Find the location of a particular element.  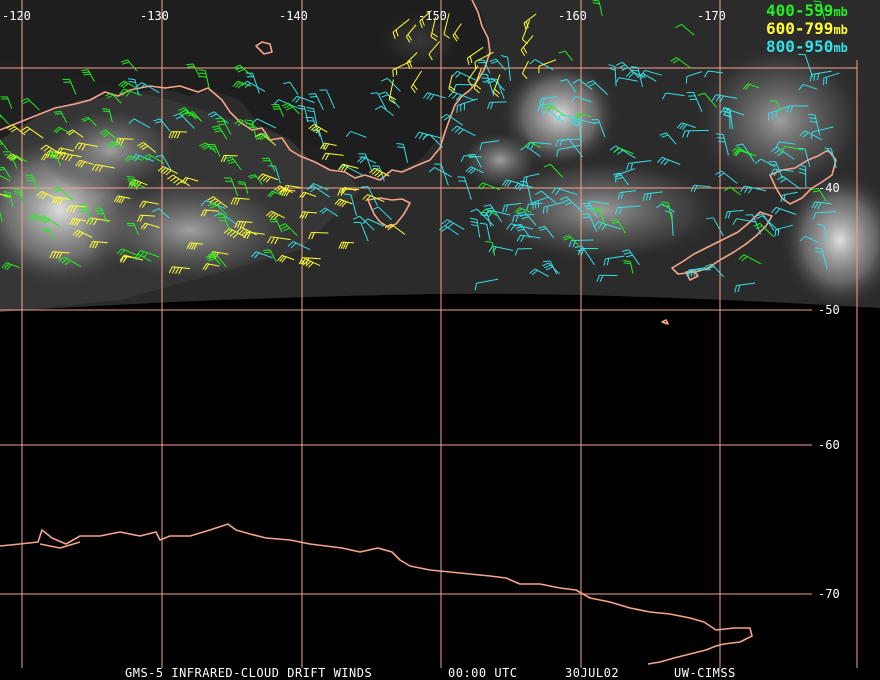

kangaroo-island is located at coordinates (264, 48).